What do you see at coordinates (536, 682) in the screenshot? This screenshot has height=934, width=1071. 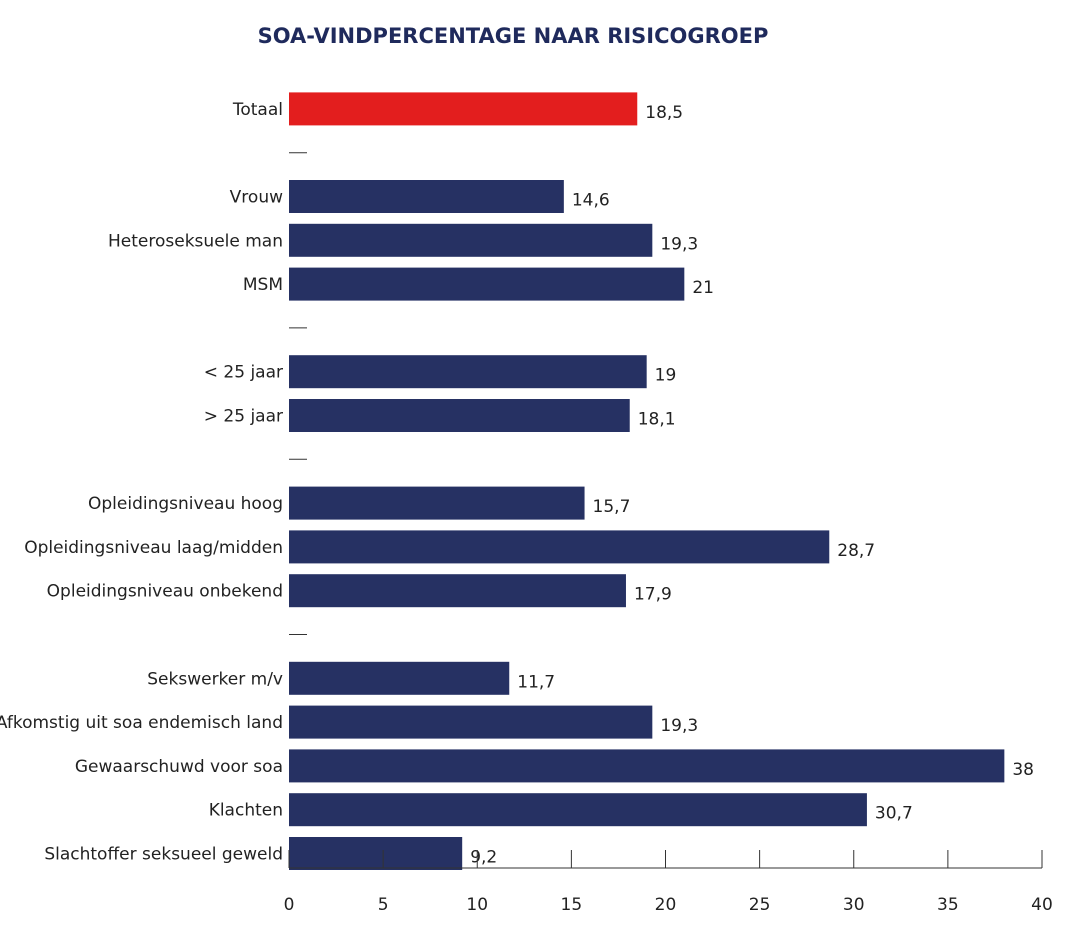 I see `data-label: 11,7` at bounding box center [536, 682].